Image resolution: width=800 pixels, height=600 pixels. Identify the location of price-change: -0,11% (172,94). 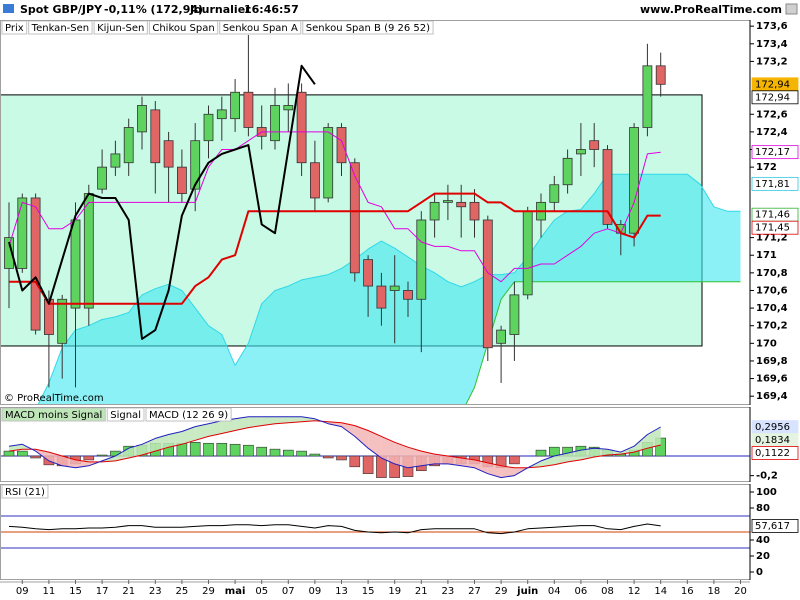
(153, 9).